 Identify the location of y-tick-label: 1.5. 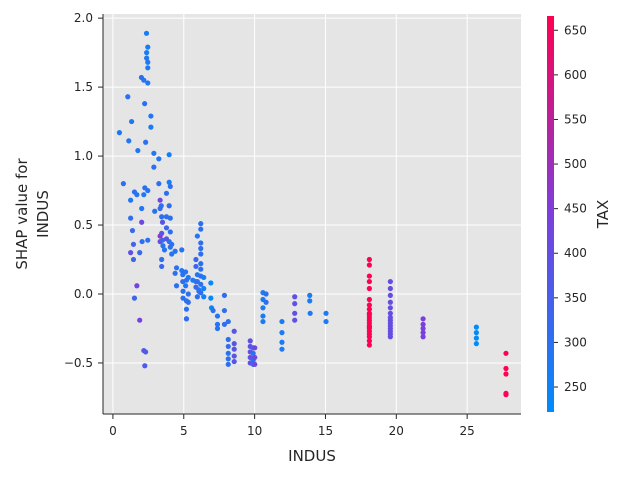
(83, 87).